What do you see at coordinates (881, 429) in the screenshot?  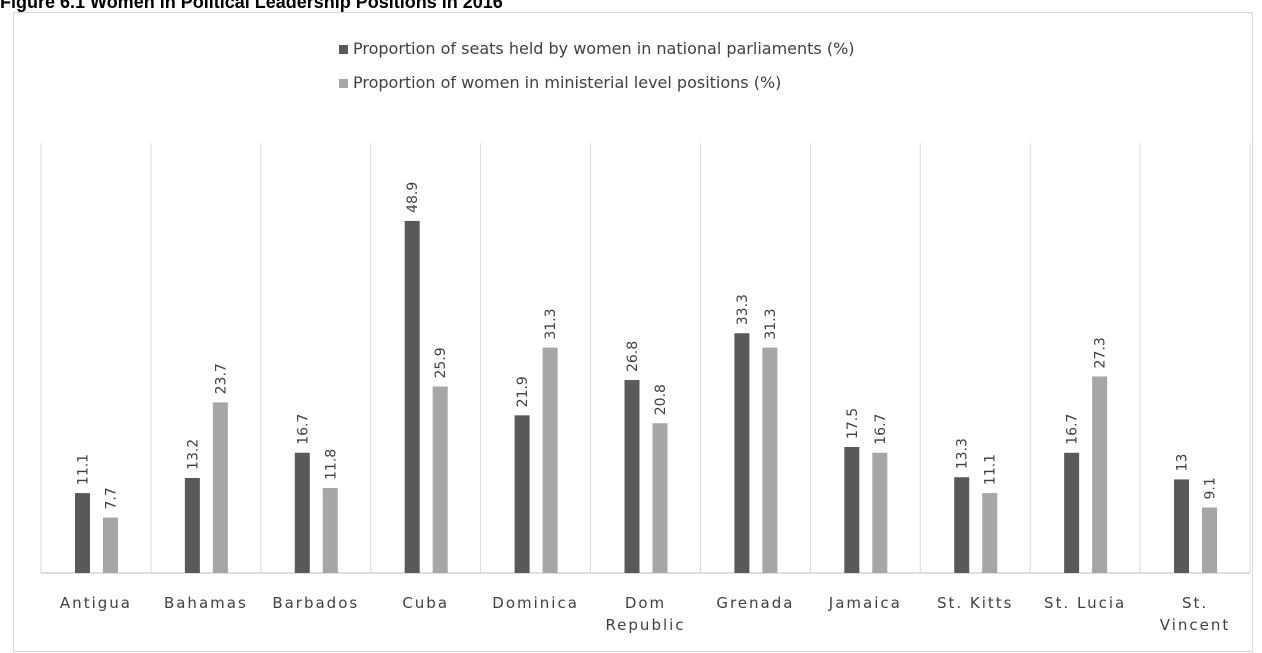 I see `data-label-series-2: 16.7` at bounding box center [881, 429].